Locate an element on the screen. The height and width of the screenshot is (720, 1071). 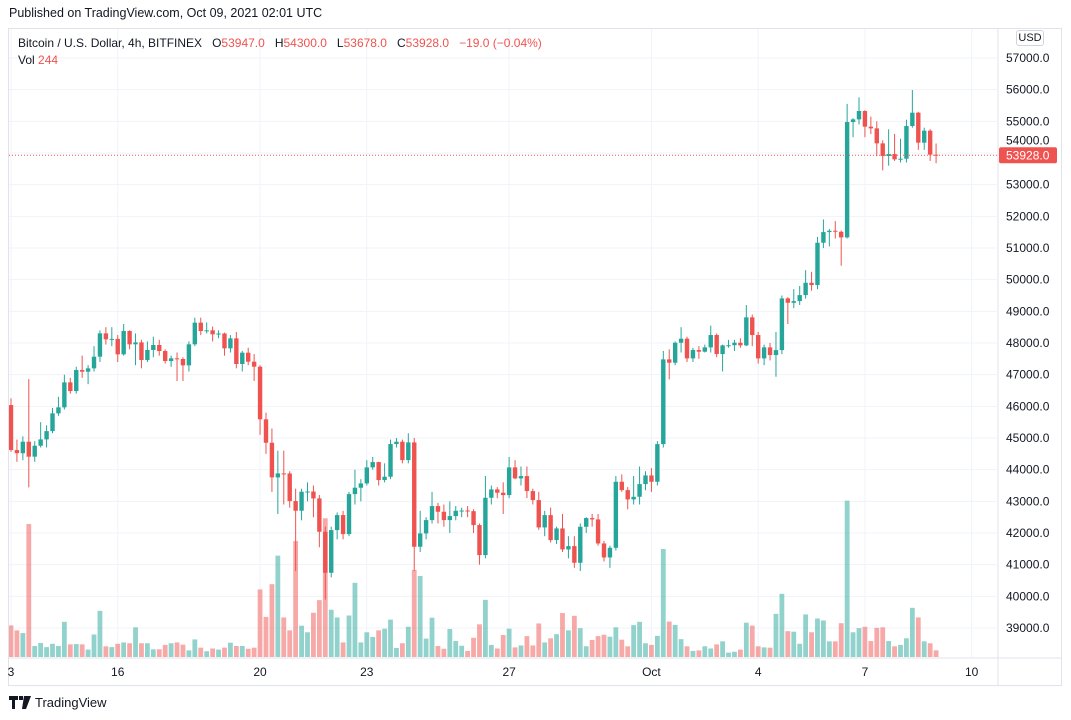
price-tick-label: 41000.0 is located at coordinates (1028, 565).